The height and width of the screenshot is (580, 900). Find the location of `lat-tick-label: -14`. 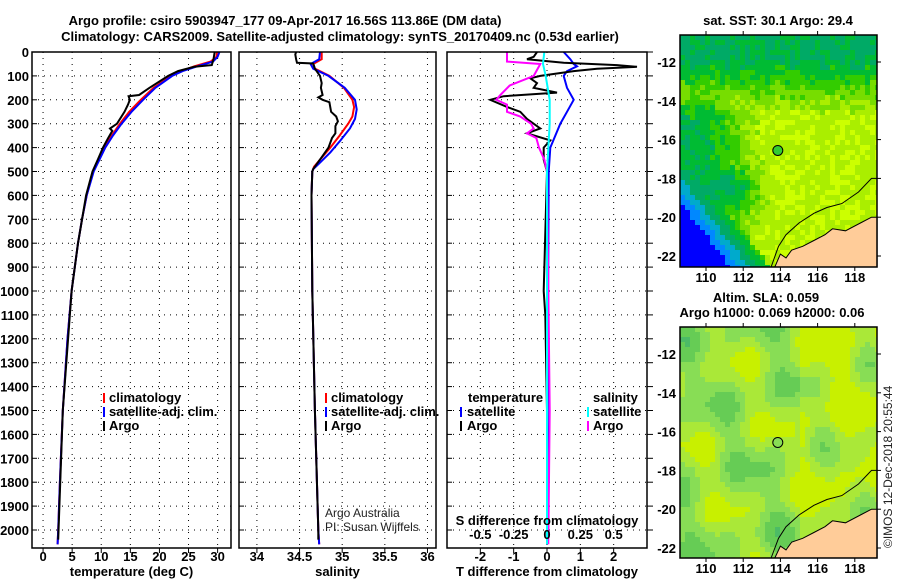

lat-tick-label: -14 is located at coordinates (667, 393).